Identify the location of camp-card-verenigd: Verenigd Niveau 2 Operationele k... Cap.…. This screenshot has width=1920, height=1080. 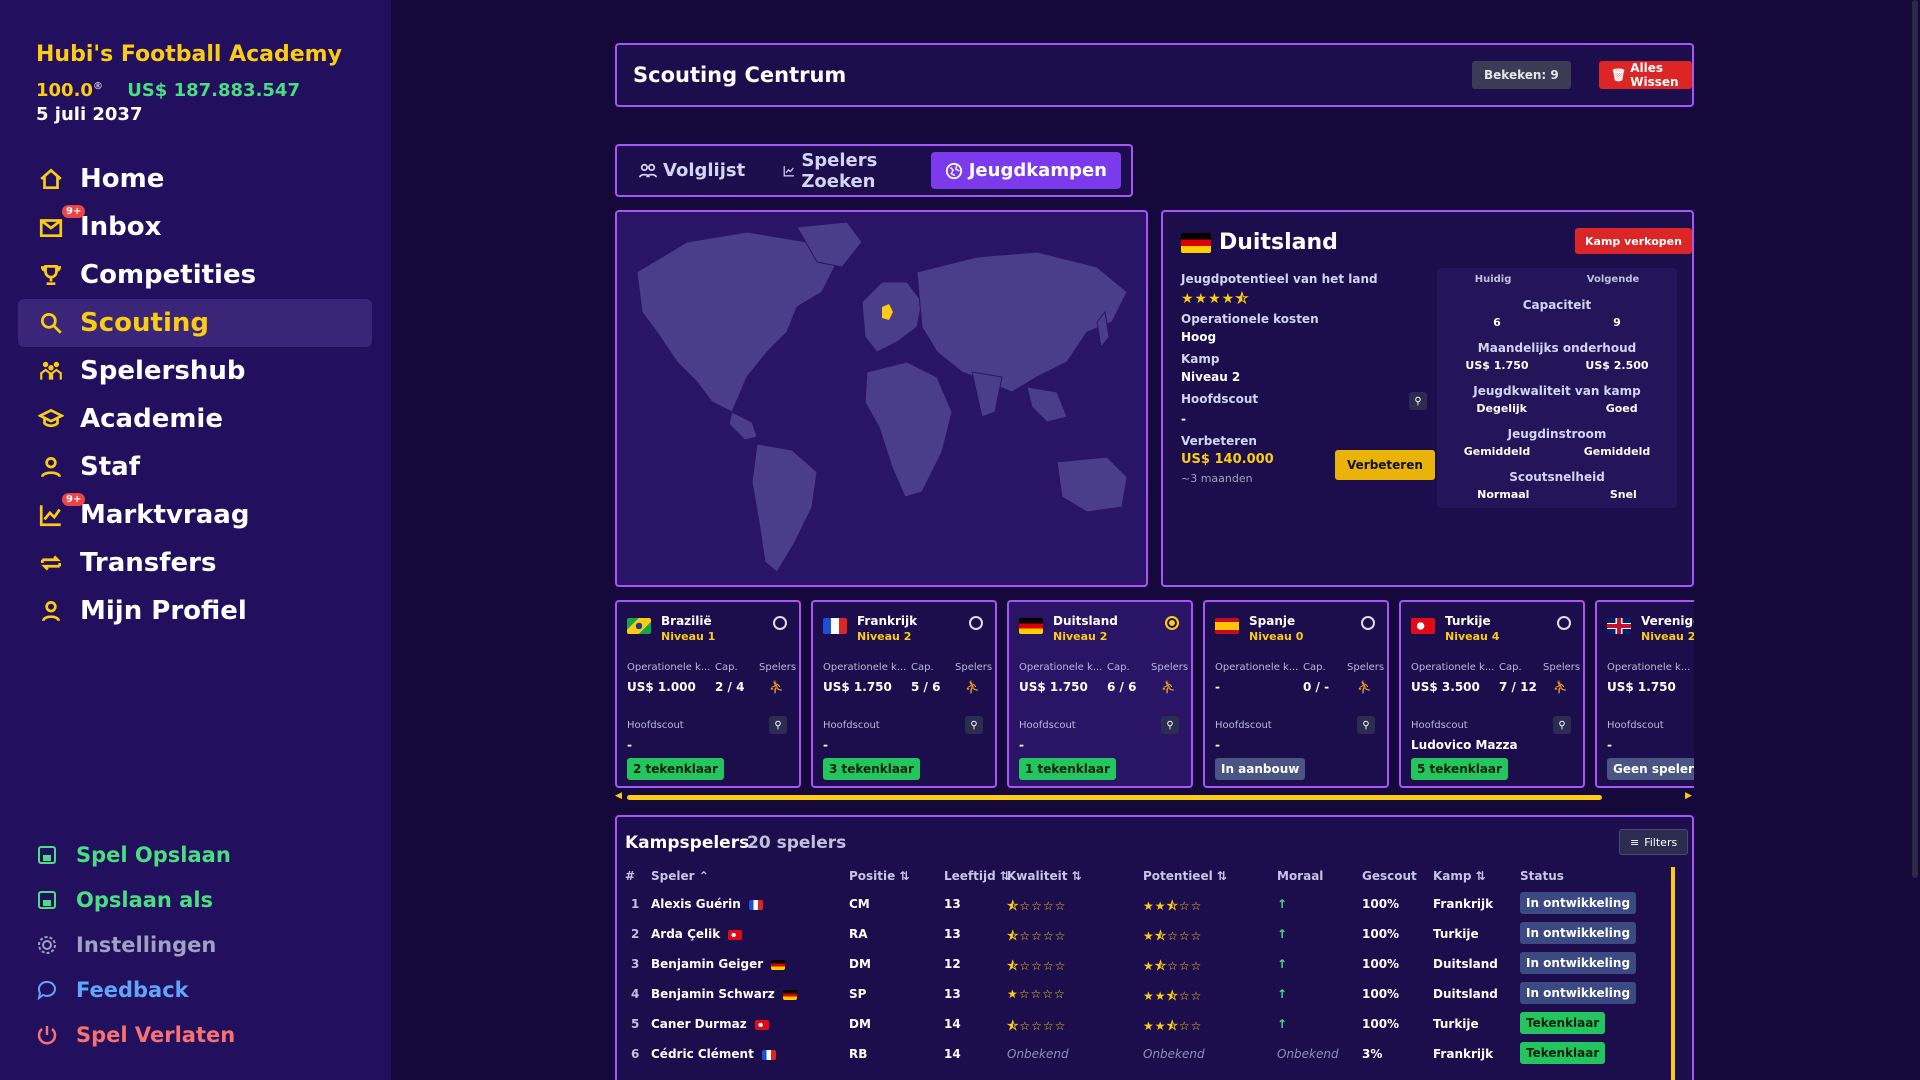
(1644, 694).